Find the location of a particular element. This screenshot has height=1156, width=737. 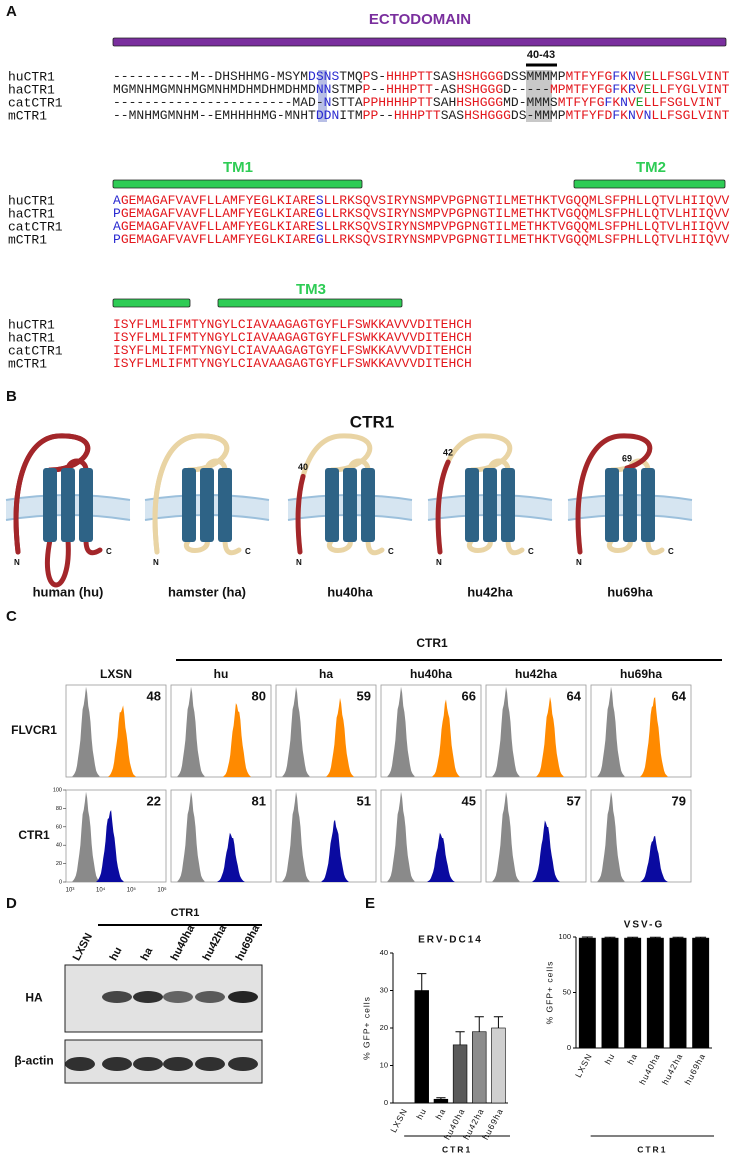

y-tick-label: 60 is located at coordinates (59, 827).